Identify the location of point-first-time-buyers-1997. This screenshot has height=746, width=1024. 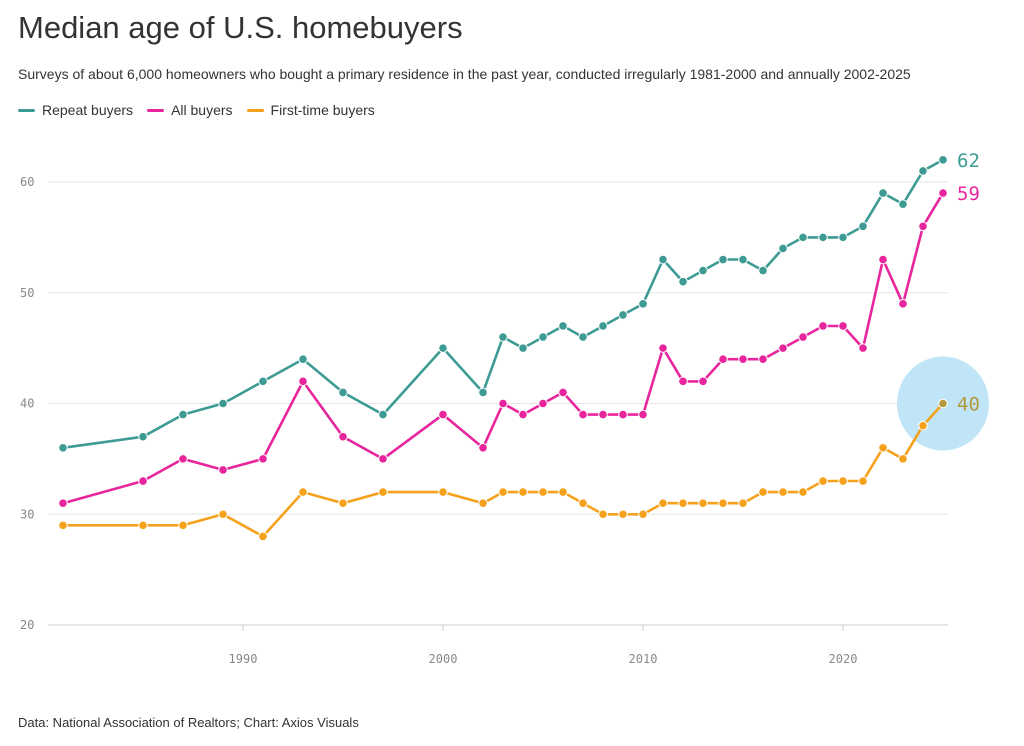
(383, 492).